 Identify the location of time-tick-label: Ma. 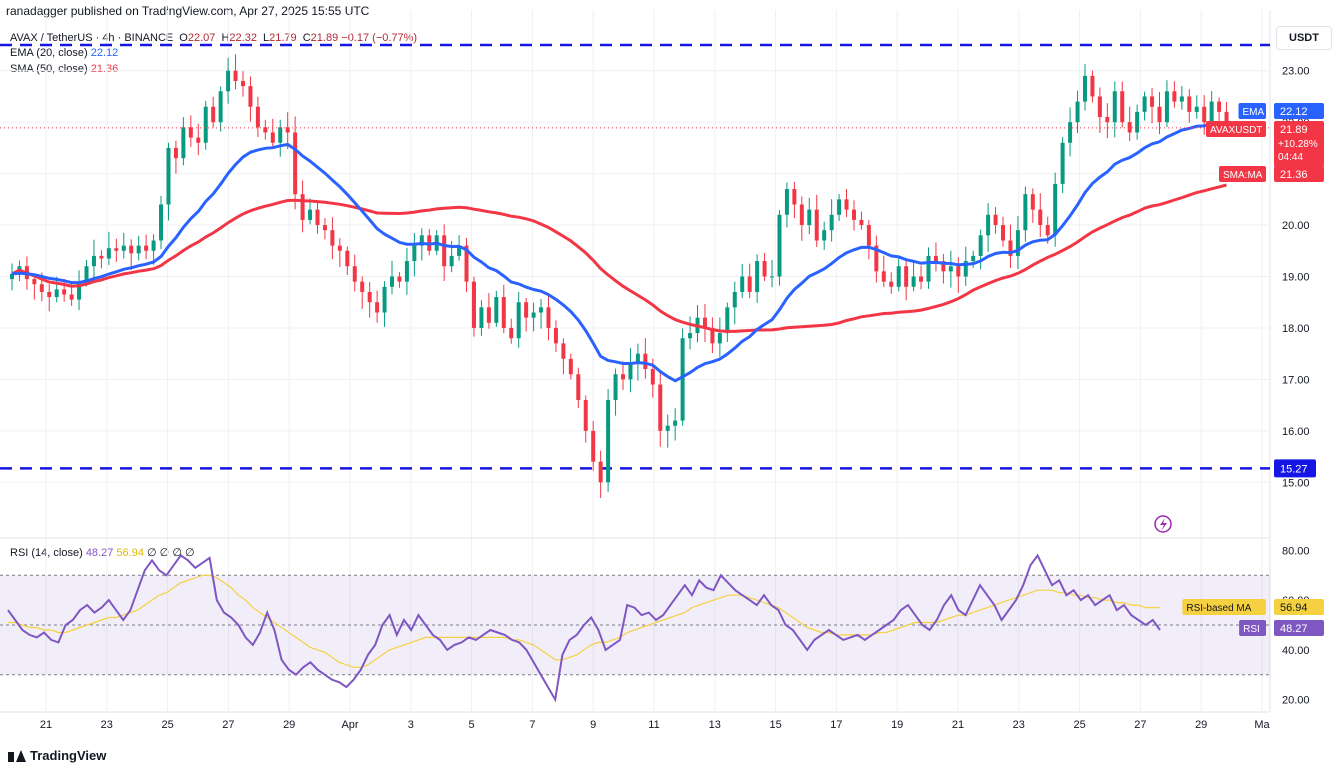
(1262, 725).